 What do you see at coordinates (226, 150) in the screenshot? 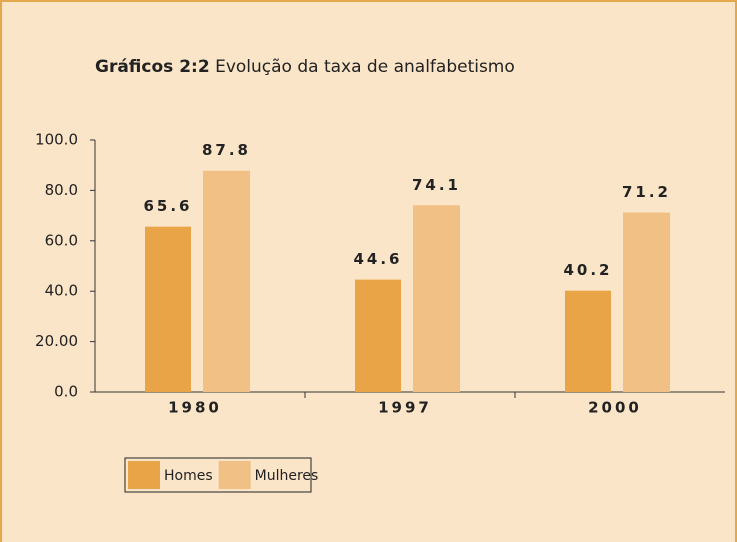
I see `value-label: 87.8` at bounding box center [226, 150].